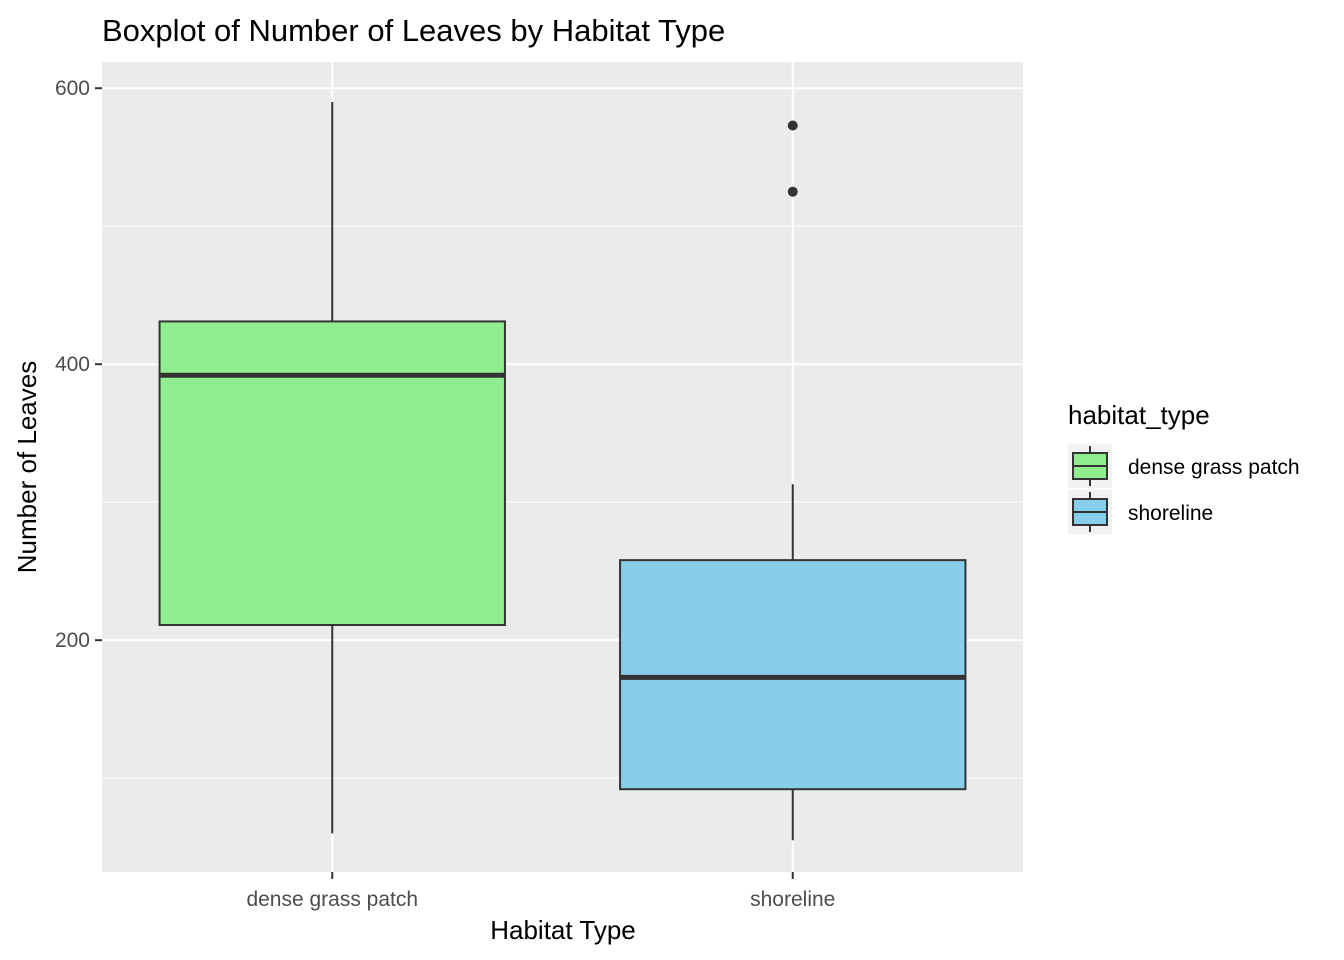 This screenshot has height=960, width=1344. Describe the element at coordinates (72, 88) in the screenshot. I see `y-tick-label: 600` at that location.